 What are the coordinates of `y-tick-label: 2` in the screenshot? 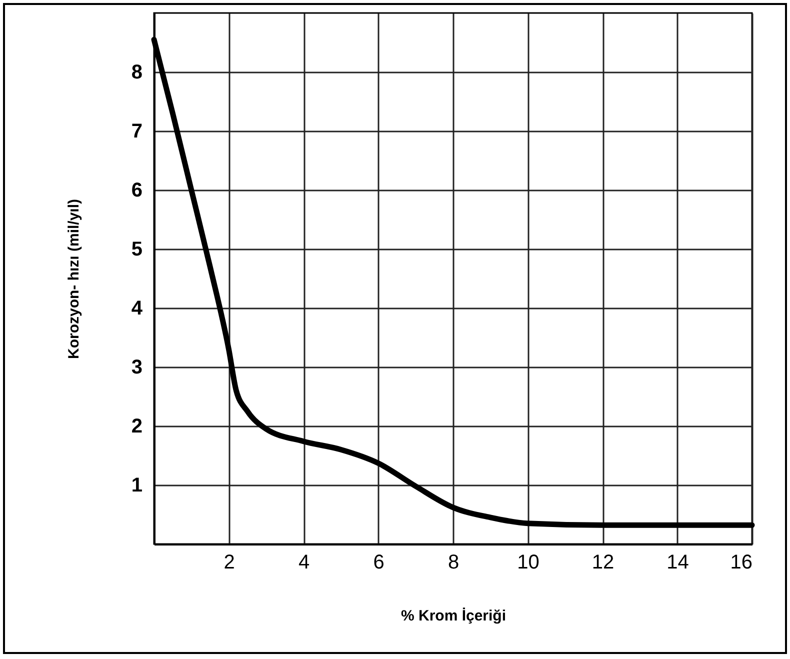 It's located at (136, 427).